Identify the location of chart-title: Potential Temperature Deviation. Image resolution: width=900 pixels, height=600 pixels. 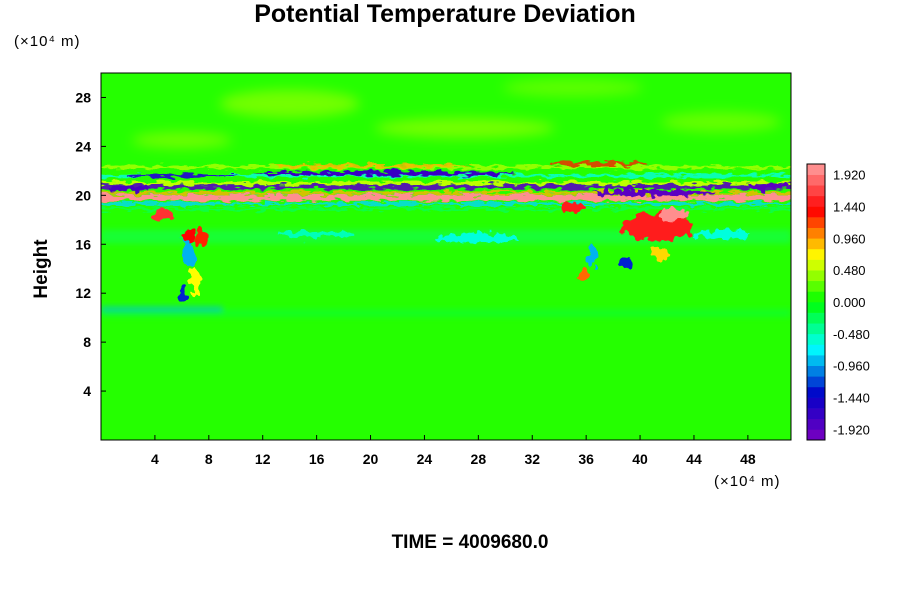
(445, 14).